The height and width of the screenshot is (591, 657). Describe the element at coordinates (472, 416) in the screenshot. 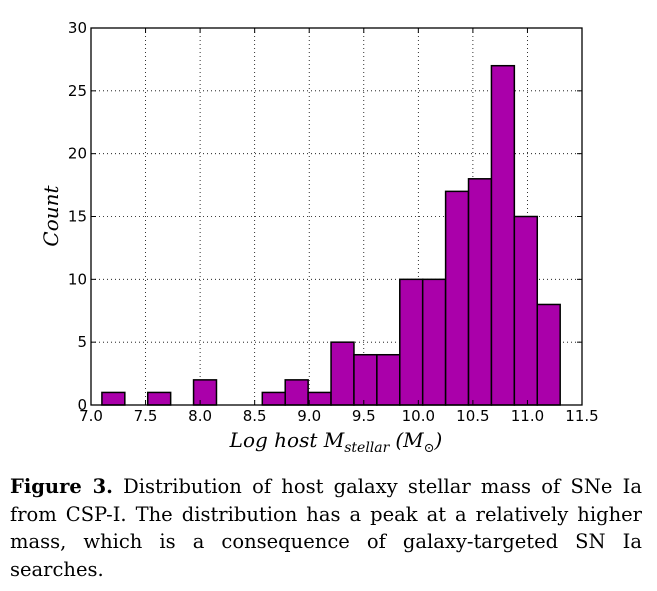

I see `x-tick-label: 10.5` at that location.